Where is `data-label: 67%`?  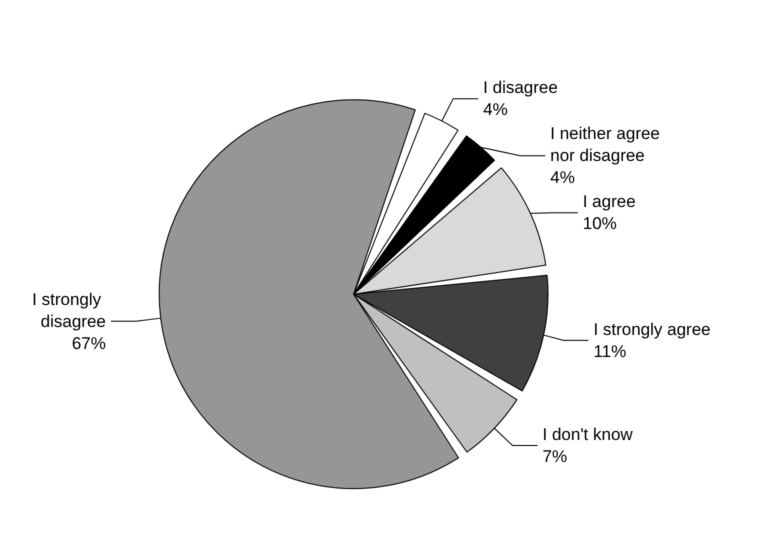 data-label: 67% is located at coordinates (89, 343).